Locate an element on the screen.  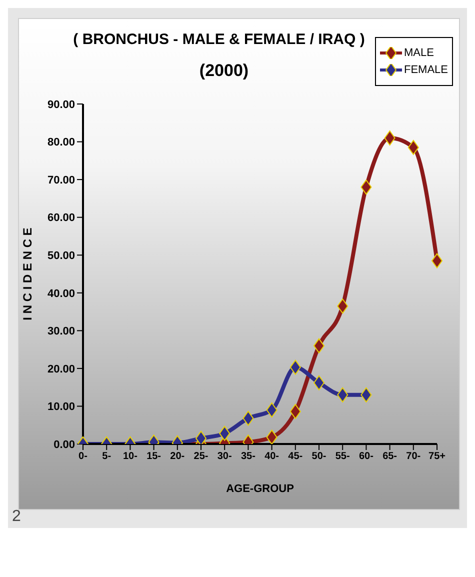
x-tick-label: 15- is located at coordinates (154, 456).